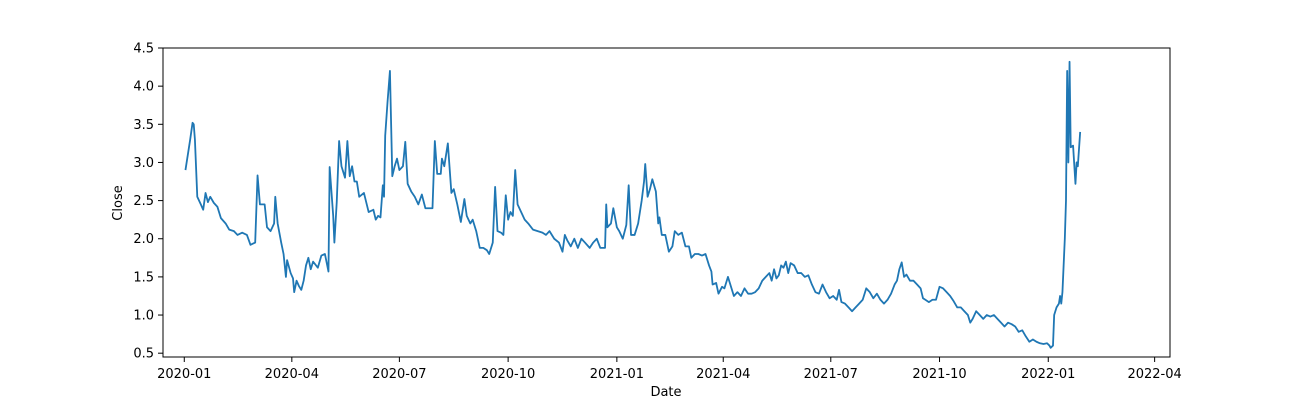  What do you see at coordinates (665, 392) in the screenshot?
I see `x-axis-label: Date` at bounding box center [665, 392].